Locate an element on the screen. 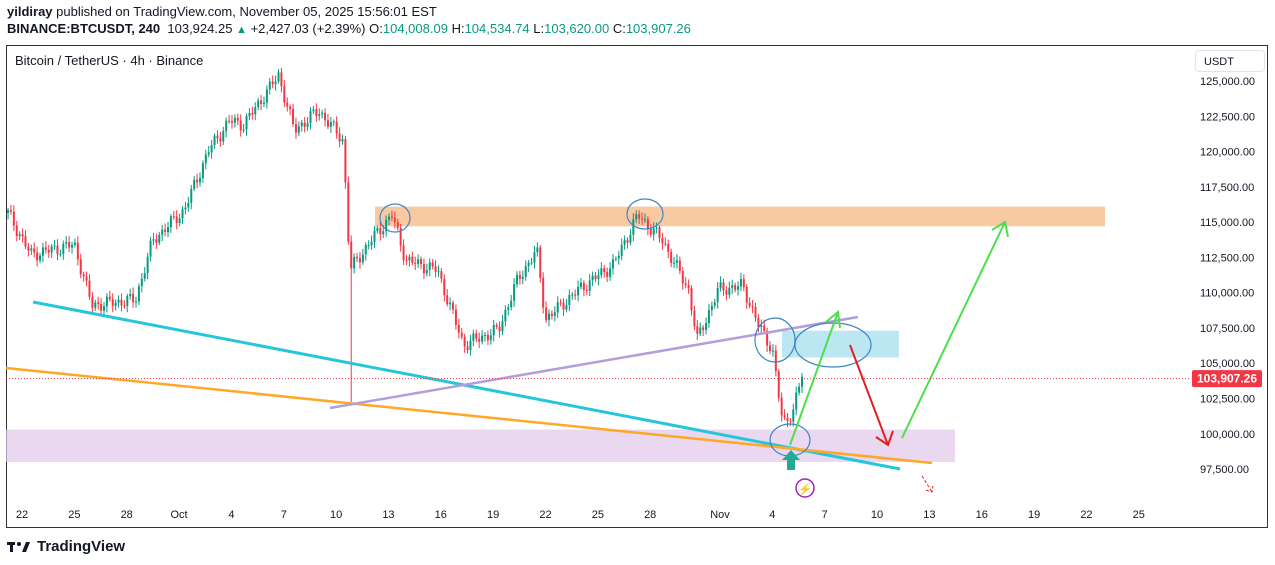  y-tick-label: 120,000.00 is located at coordinates (1227, 153).